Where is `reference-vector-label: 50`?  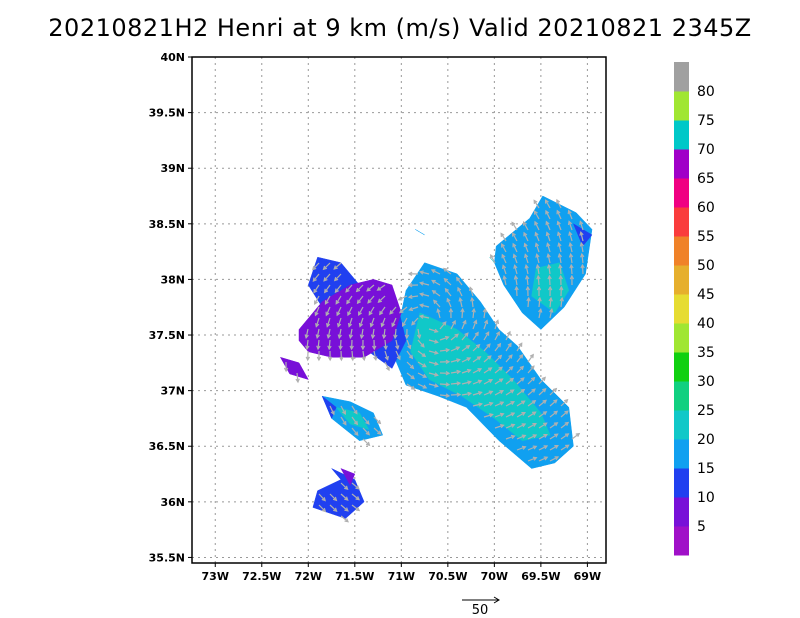 reference-vector-label: 50 is located at coordinates (480, 610).